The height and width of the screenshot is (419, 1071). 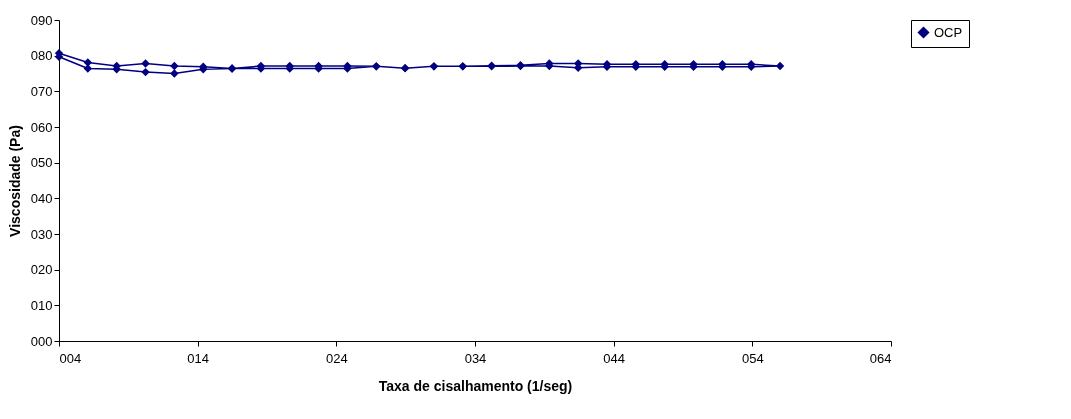 I want to click on x-tick-label: 024, so click(x=336, y=358).